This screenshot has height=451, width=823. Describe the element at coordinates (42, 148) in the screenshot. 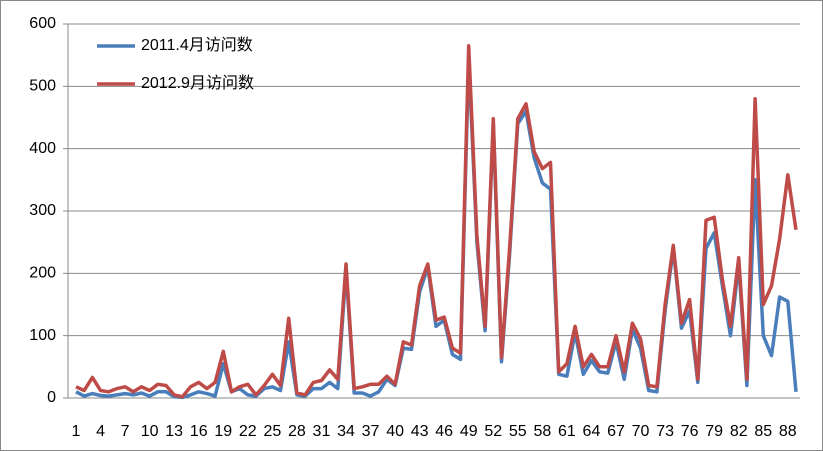

I see `y-tick-label: 400` at that location.